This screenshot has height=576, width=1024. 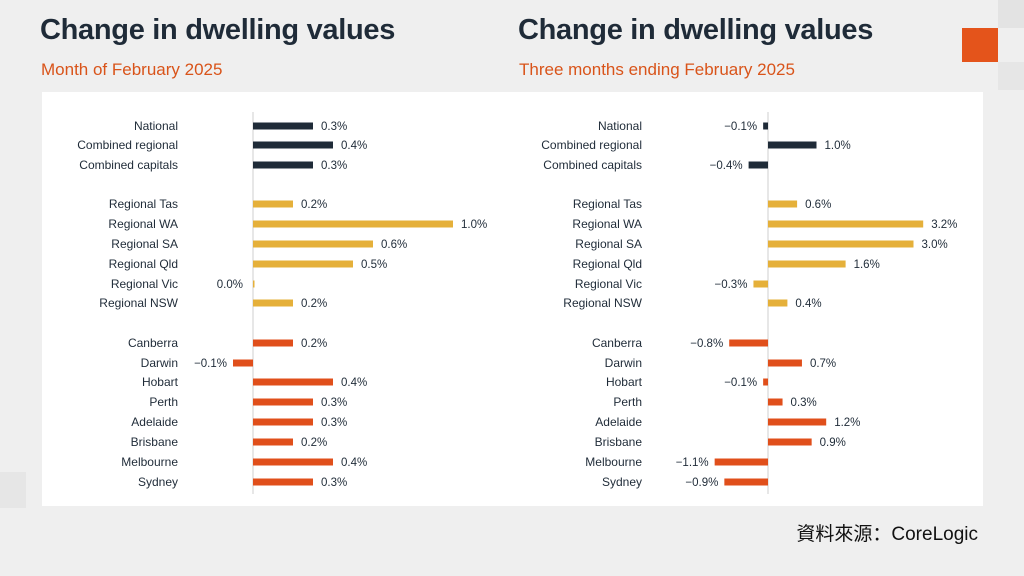 What do you see at coordinates (657, 69) in the screenshot?
I see `right-chart-subtitle: Three months ending February 2025` at bounding box center [657, 69].